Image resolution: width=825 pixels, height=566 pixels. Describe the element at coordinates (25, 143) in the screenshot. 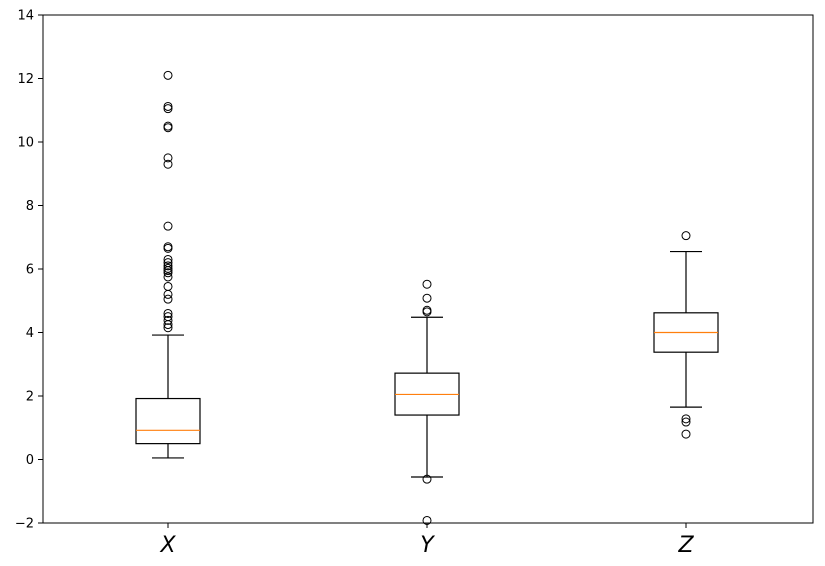

I see `y-tick-label: 10` at that location.